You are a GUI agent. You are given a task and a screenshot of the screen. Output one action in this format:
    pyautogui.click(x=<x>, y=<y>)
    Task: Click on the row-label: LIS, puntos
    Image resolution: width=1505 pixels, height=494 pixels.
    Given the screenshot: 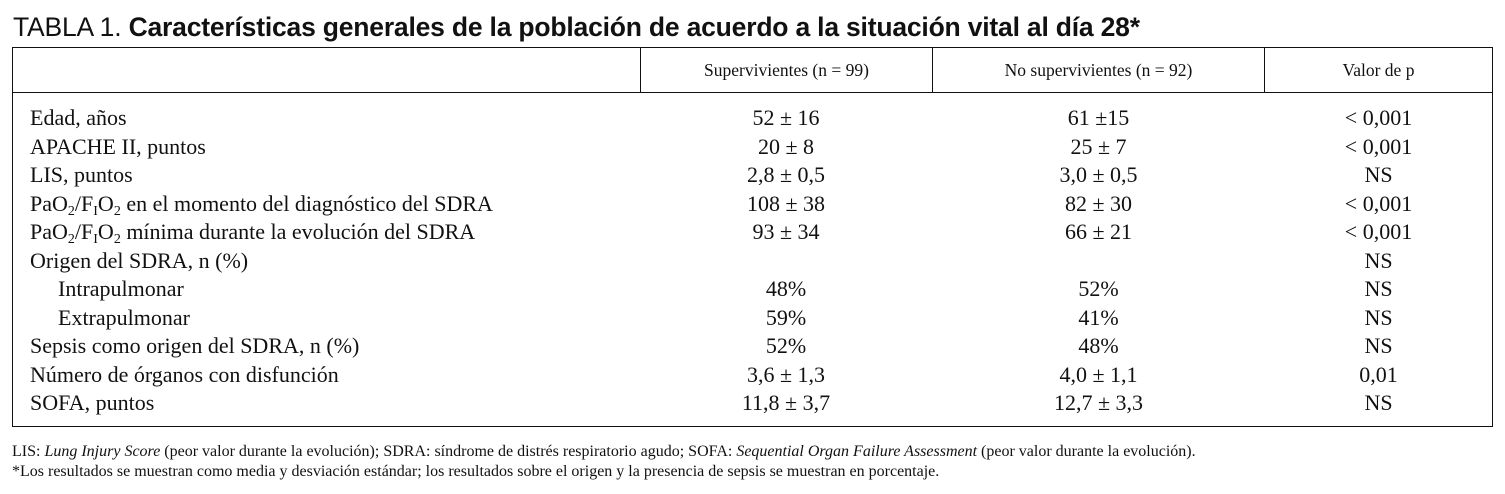 What is the action you would take?
    pyautogui.click(x=81, y=174)
    